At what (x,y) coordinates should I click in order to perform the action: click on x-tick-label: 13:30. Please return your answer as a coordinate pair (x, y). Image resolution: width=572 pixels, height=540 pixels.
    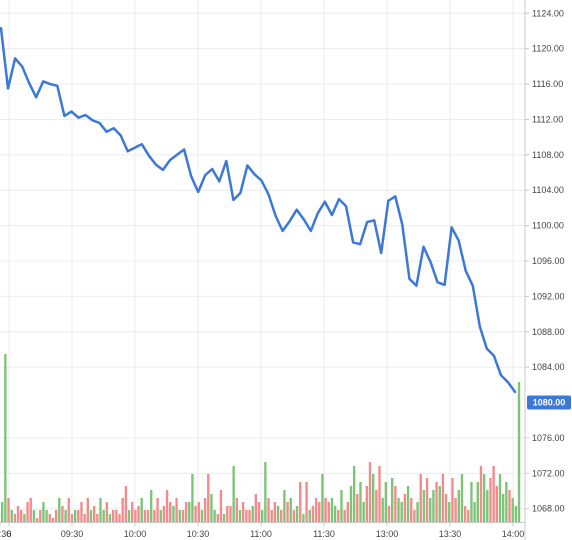
    Looking at the image, I should click on (450, 534).